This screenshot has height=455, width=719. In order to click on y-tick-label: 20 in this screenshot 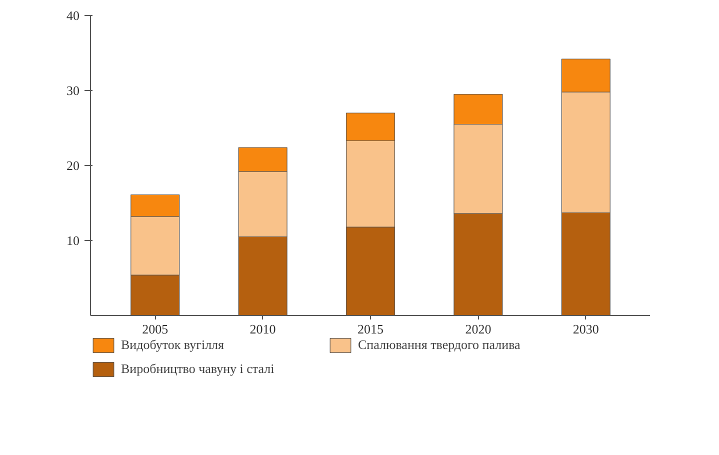, I will do `click(73, 165)`.